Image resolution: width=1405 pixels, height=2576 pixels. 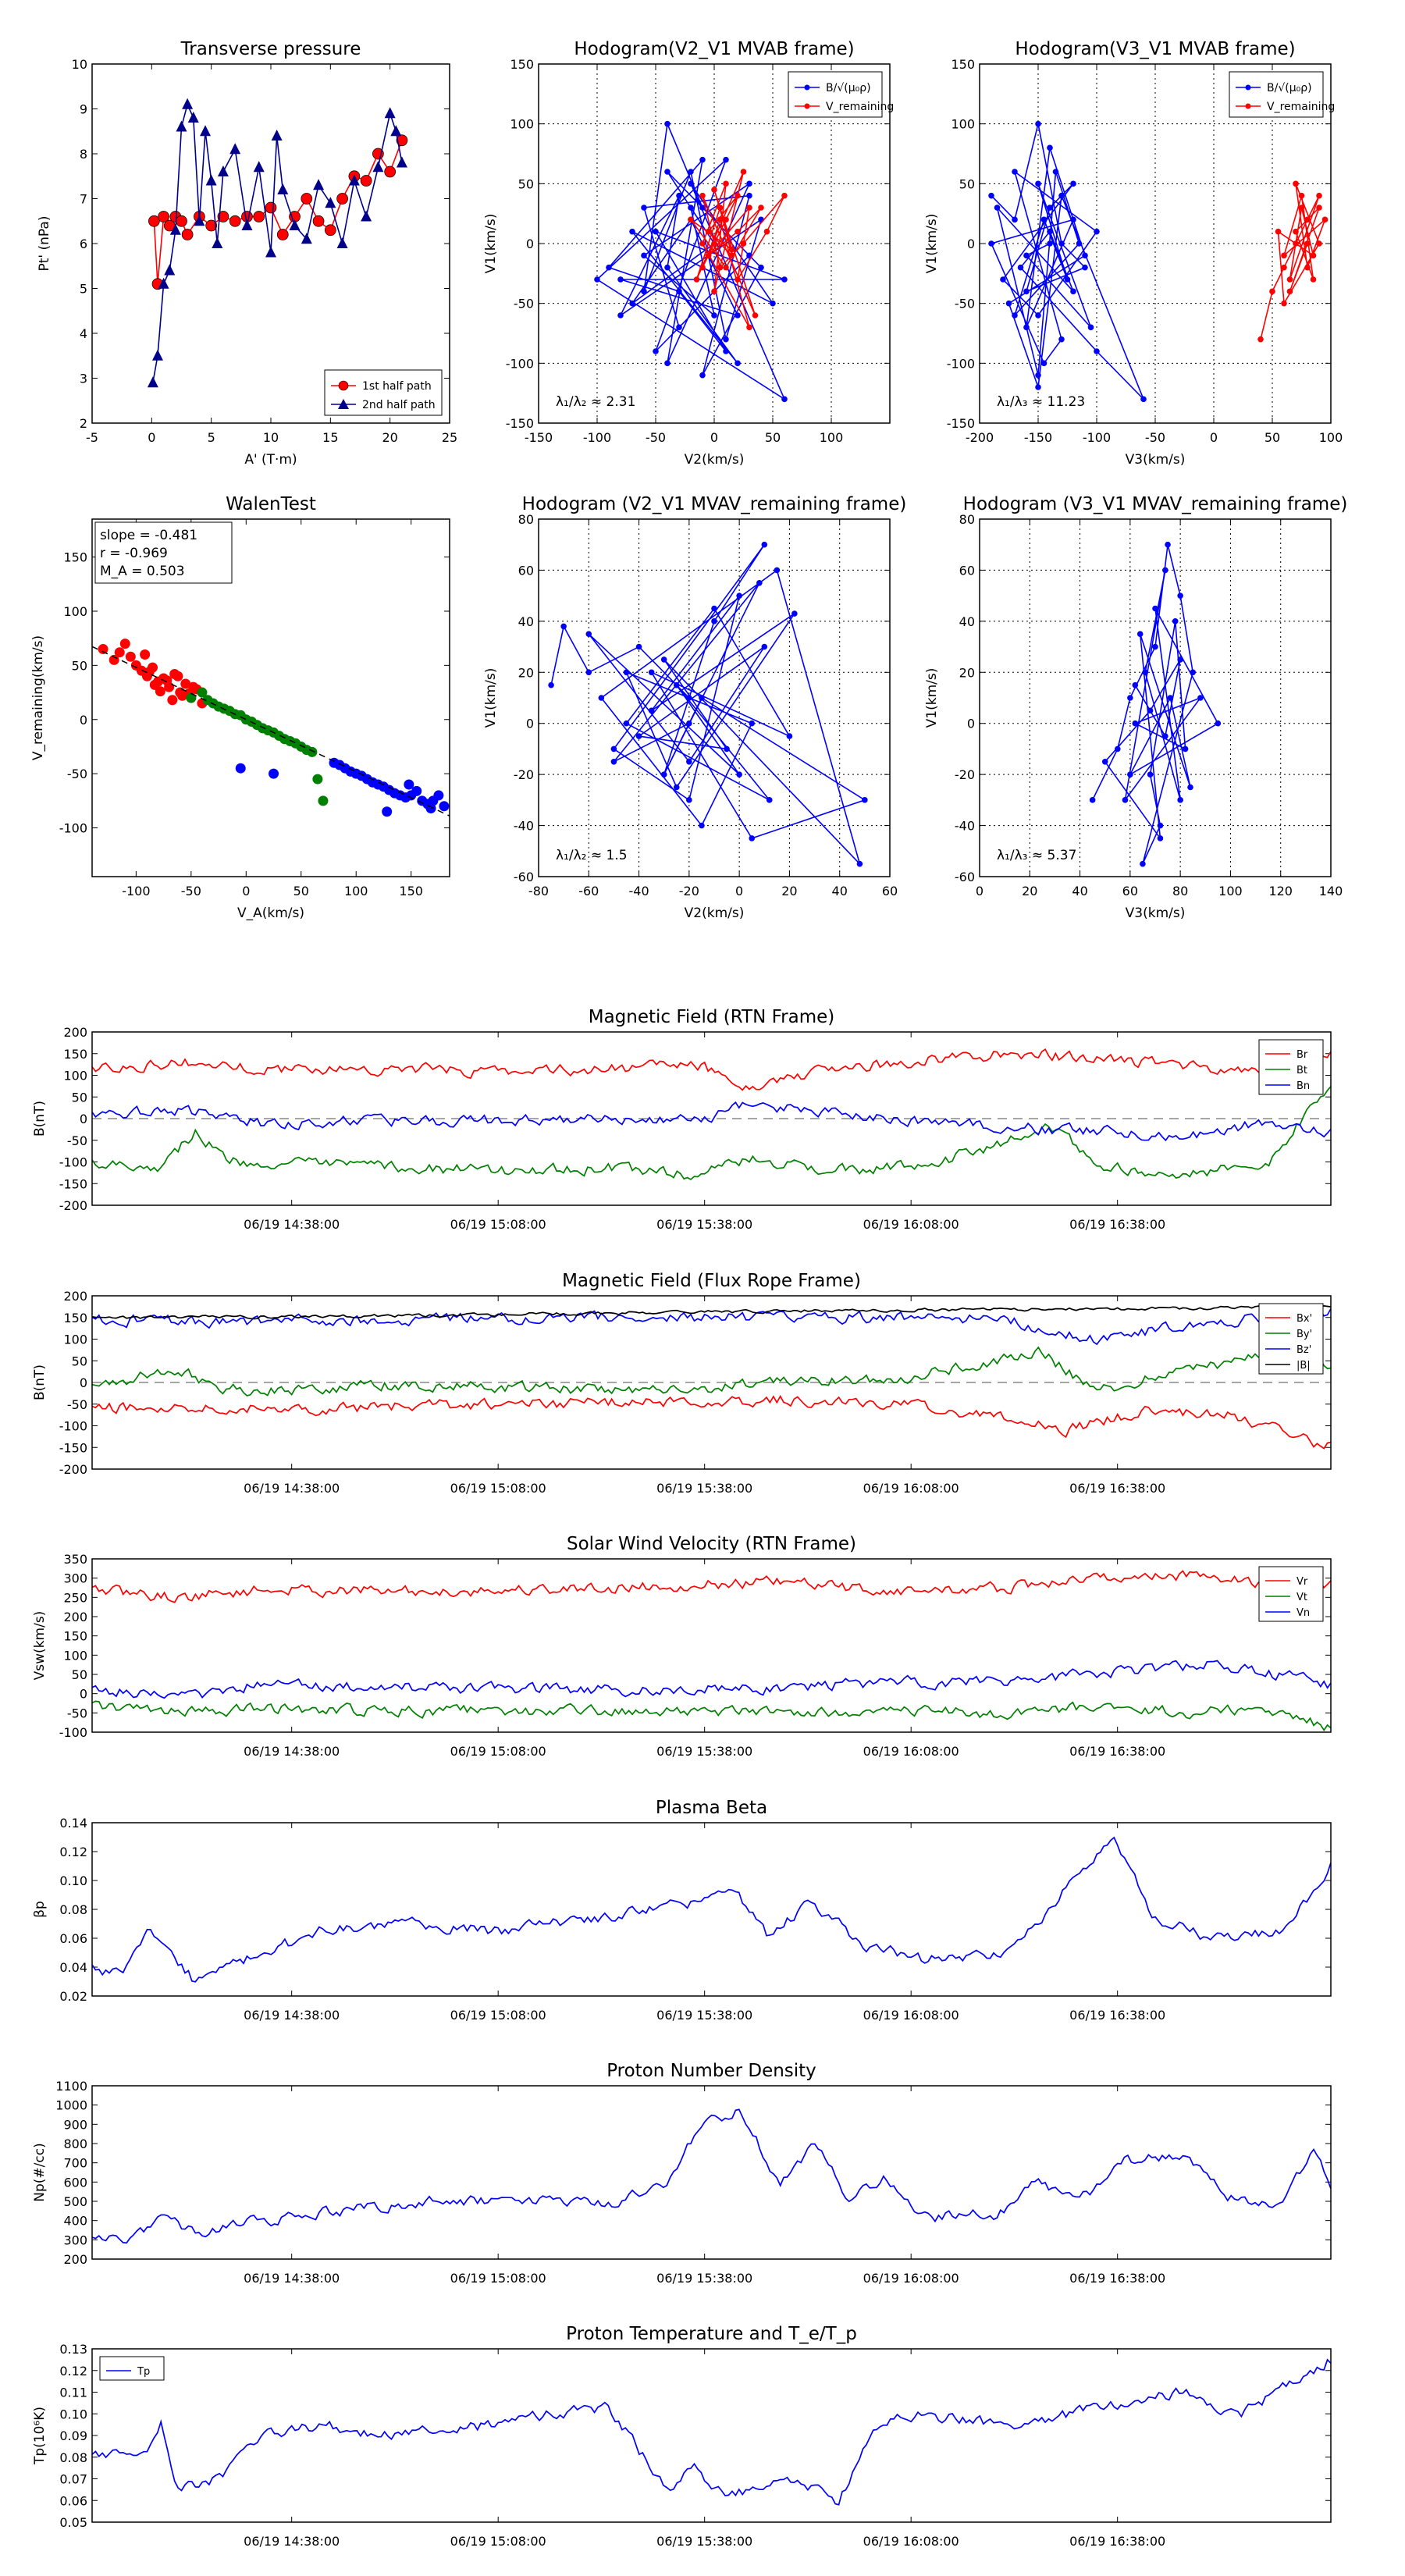 What do you see at coordinates (73, 2457) in the screenshot?
I see `y-tick-label: 0.08` at bounding box center [73, 2457].